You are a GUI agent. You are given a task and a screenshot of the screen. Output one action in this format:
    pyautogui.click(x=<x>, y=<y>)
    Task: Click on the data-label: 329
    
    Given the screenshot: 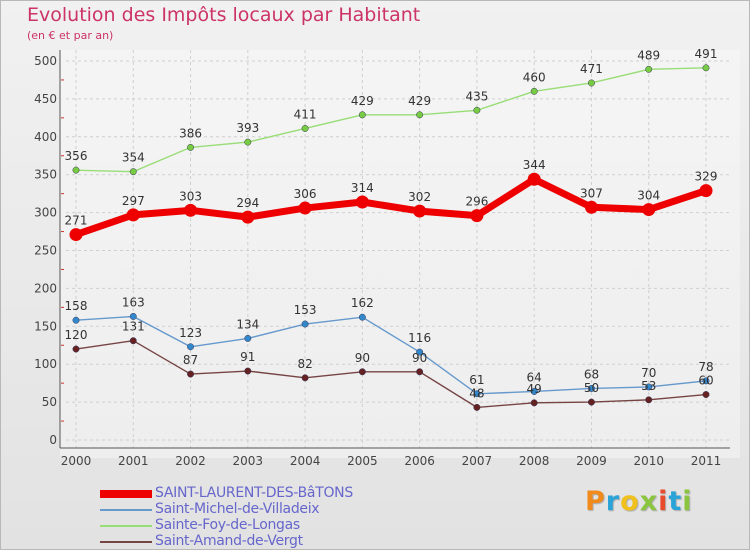 What is the action you would take?
    pyautogui.click(x=706, y=177)
    